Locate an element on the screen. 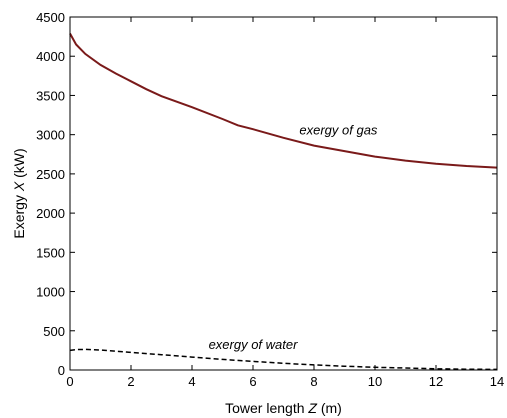 Image resolution: width=507 pixels, height=418 pixels. x-tick-label: 4 is located at coordinates (191, 381).